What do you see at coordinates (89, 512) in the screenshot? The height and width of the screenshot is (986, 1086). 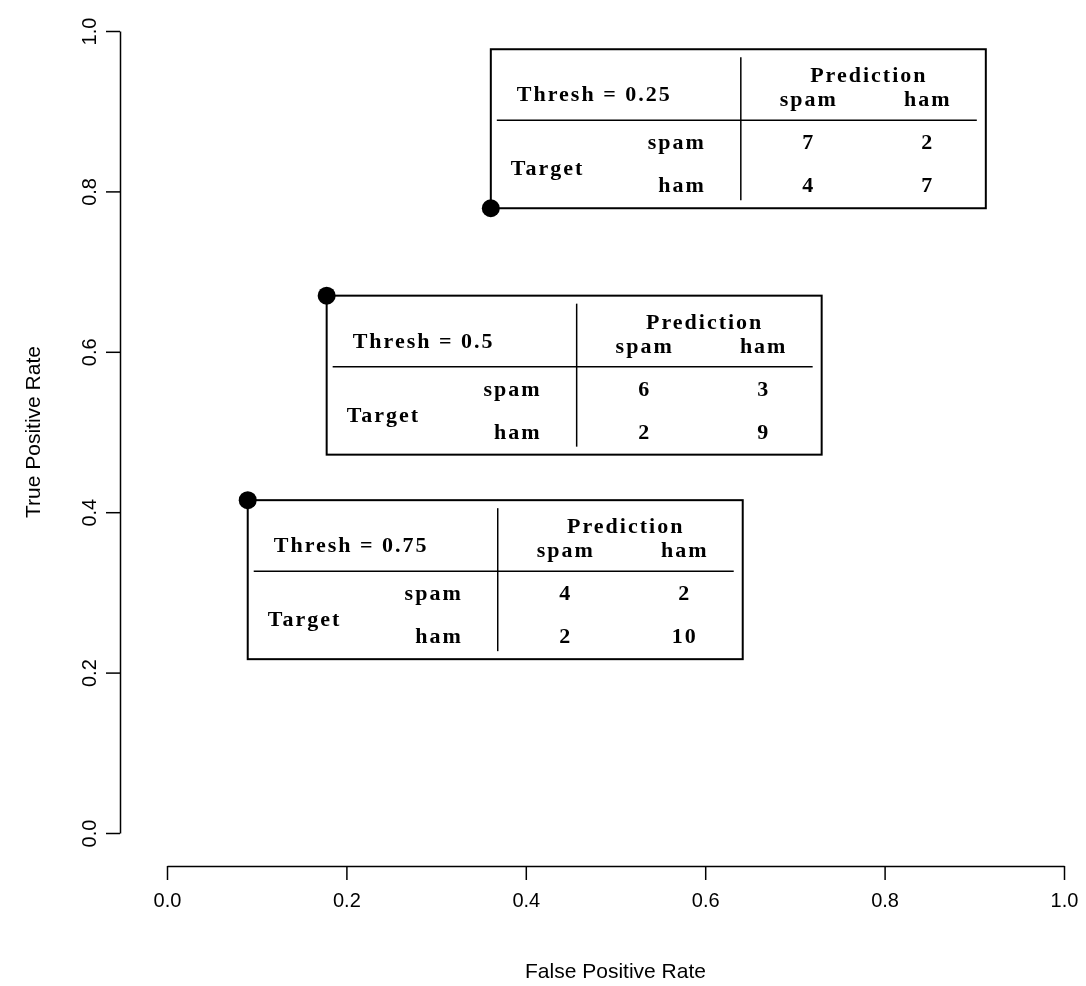 I see `y-tick-label: 0.4` at bounding box center [89, 512].